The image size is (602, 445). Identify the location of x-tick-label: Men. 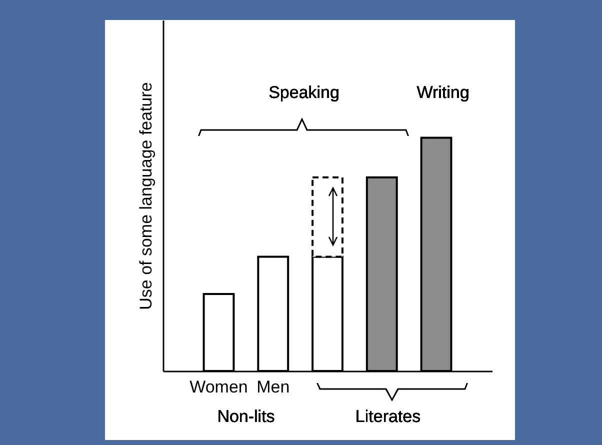
(273, 387).